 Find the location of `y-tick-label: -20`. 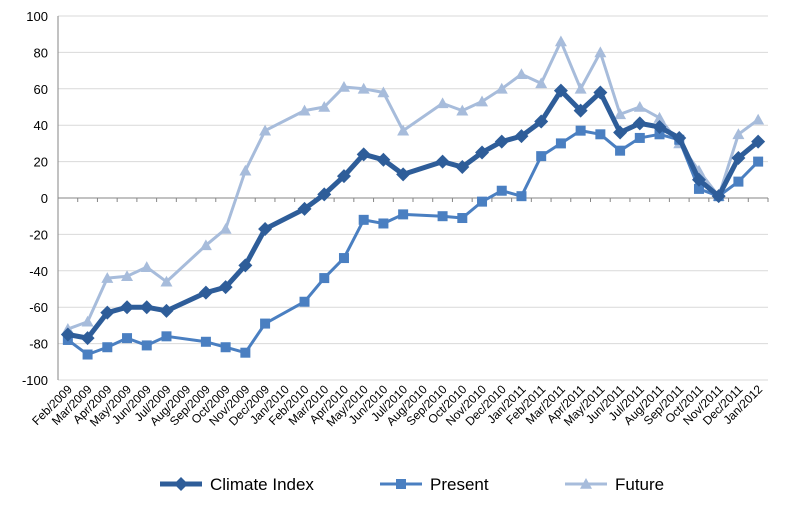

y-tick-label: -20 is located at coordinates (38, 234).